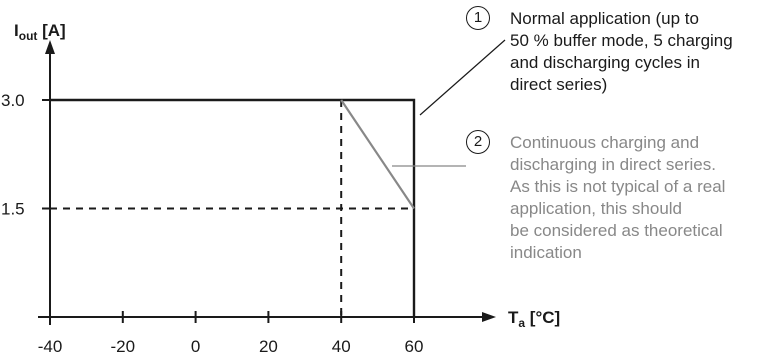  I want to click on annotation-2-line: discharging in direct series., so click(613, 164).